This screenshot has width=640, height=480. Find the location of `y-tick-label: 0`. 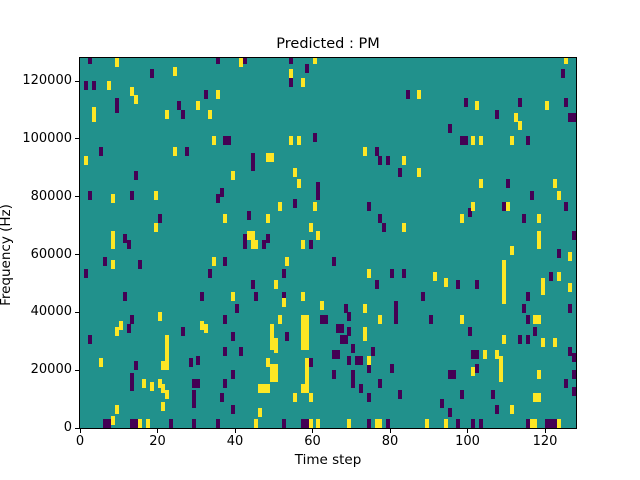

y-tick-label: 0 is located at coordinates (67, 427).